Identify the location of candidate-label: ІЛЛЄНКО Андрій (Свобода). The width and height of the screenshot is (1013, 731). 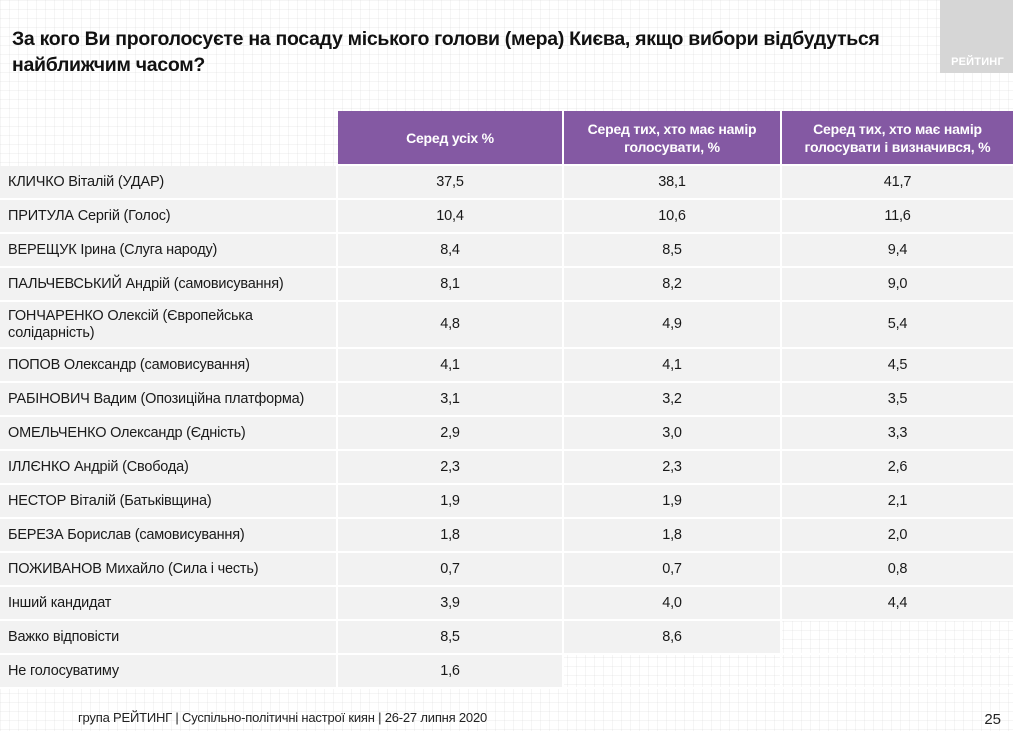
(169, 468).